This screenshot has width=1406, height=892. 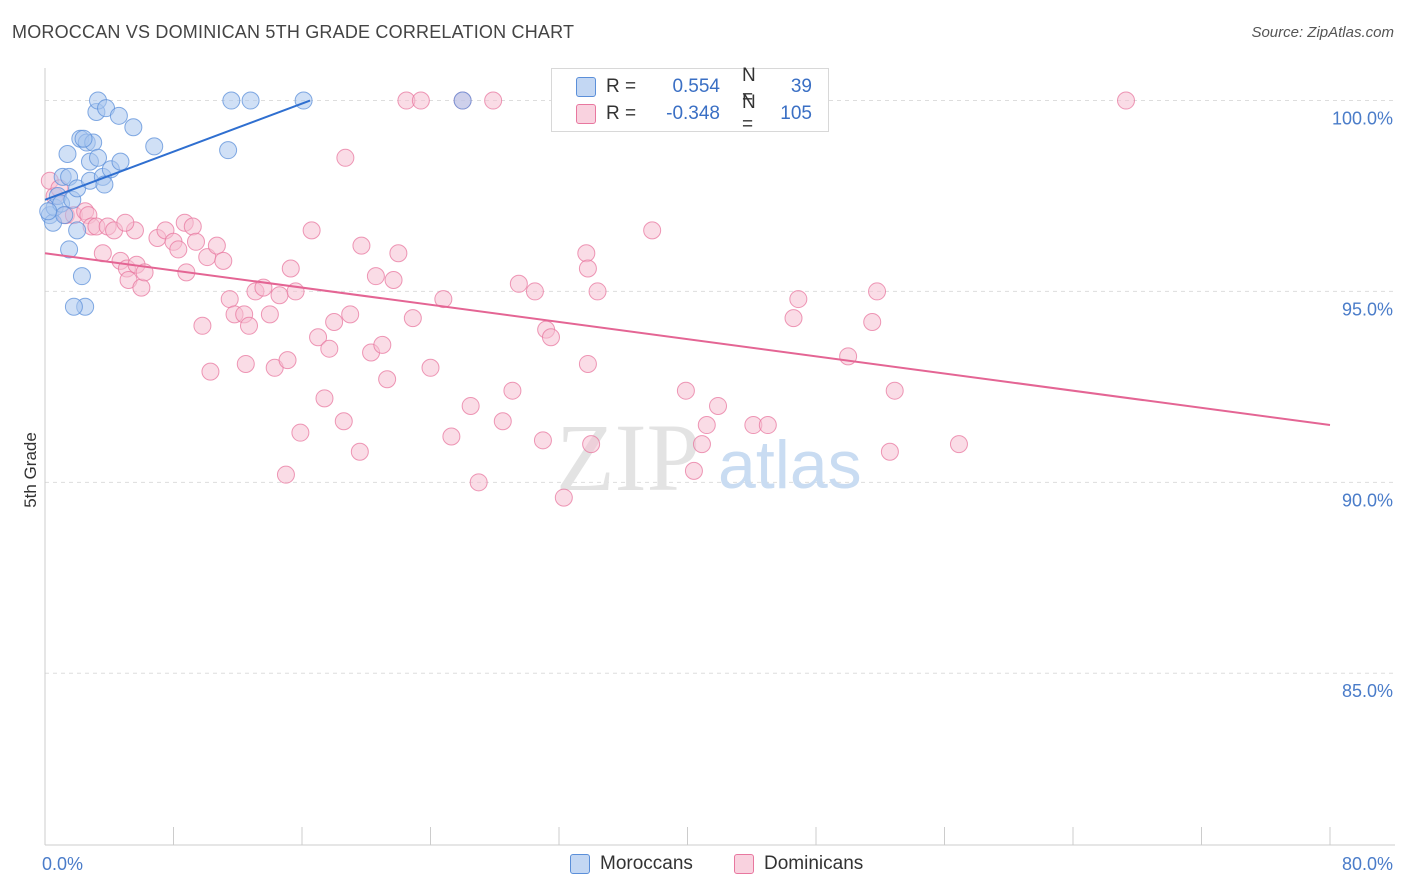 I want to click on n-value: 105, so click(x=796, y=113).